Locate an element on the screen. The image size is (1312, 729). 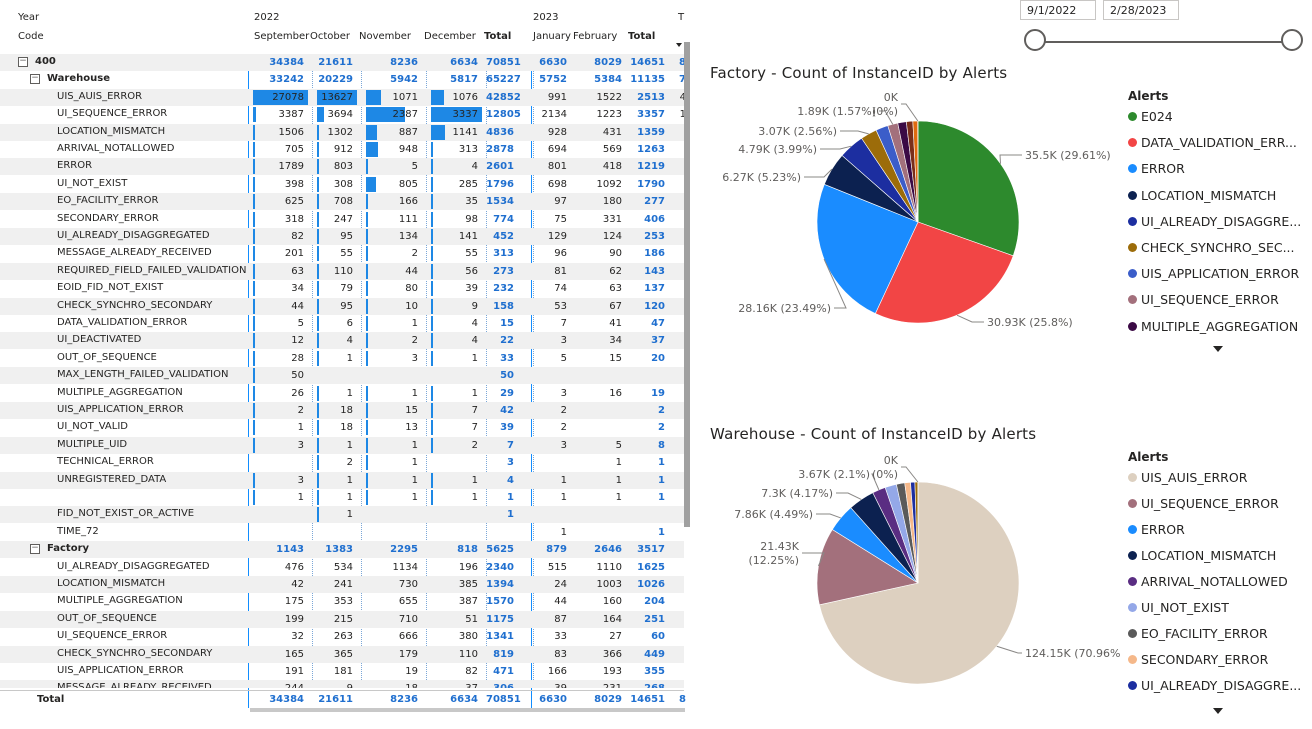
table-cell: 141 is located at coordinates (468, 236).